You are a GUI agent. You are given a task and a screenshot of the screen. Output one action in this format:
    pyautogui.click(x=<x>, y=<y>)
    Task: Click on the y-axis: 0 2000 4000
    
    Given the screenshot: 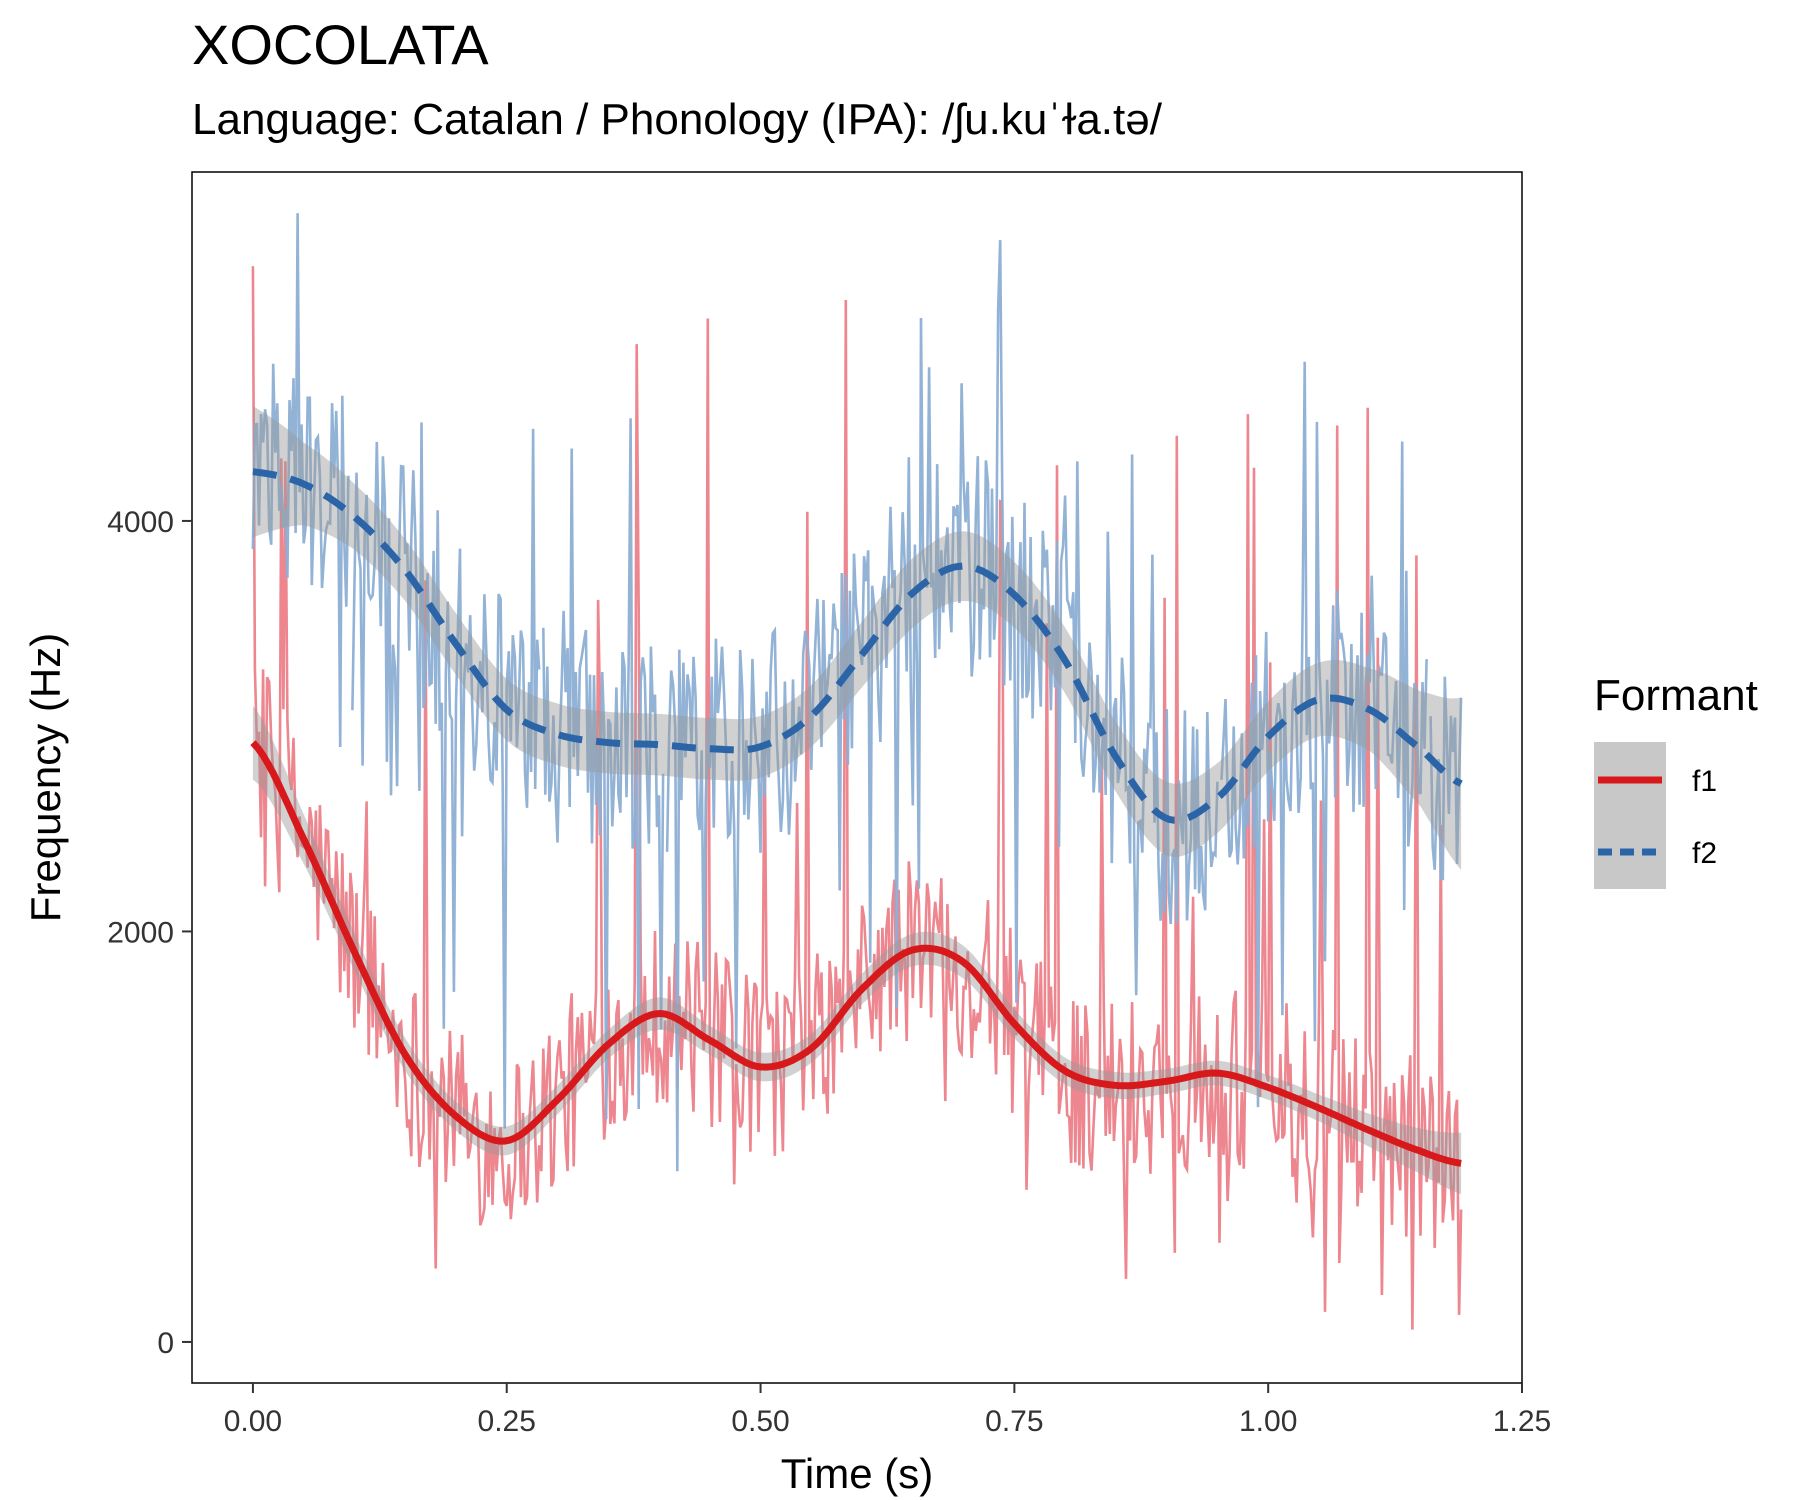 What is the action you would take?
    pyautogui.click(x=149, y=933)
    